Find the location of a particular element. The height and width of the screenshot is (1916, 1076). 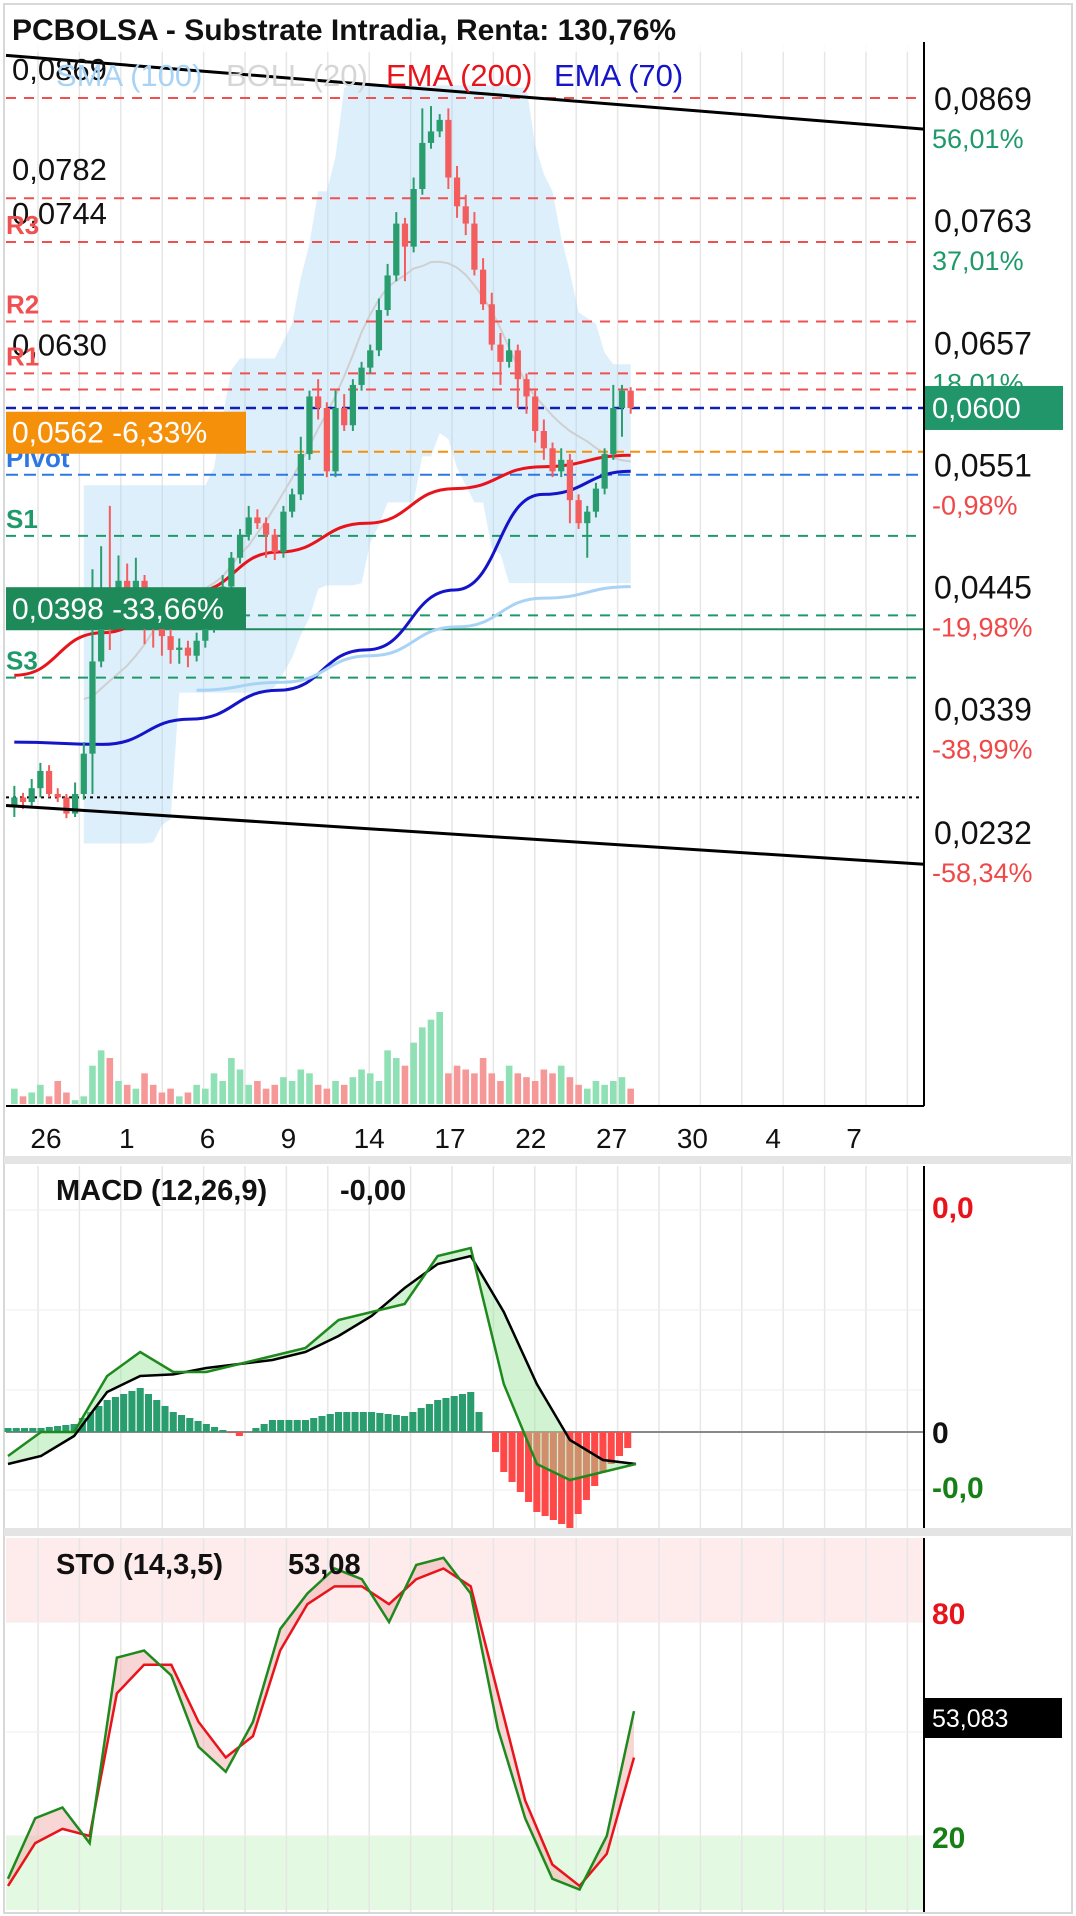

sto-lines is located at coordinates (321, 1724).